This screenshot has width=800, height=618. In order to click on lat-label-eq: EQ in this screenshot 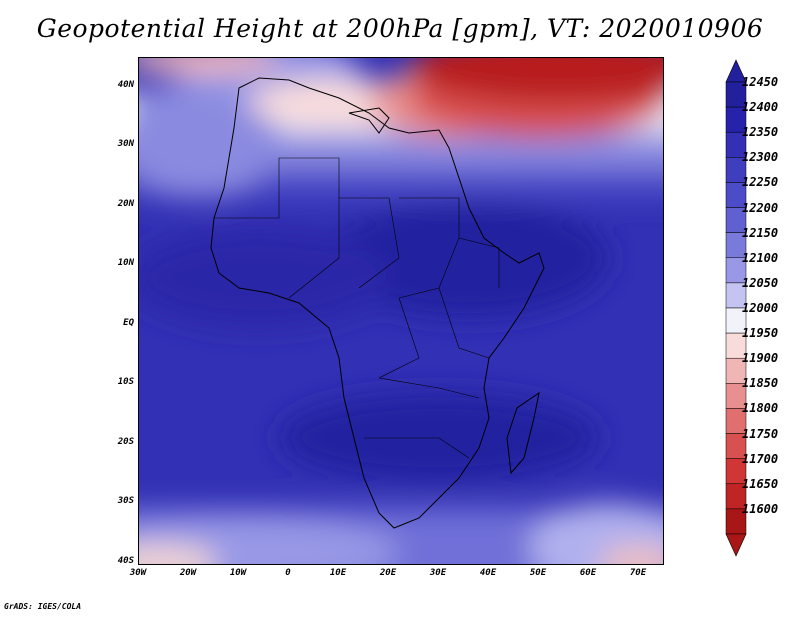, I will do `click(128, 323)`.